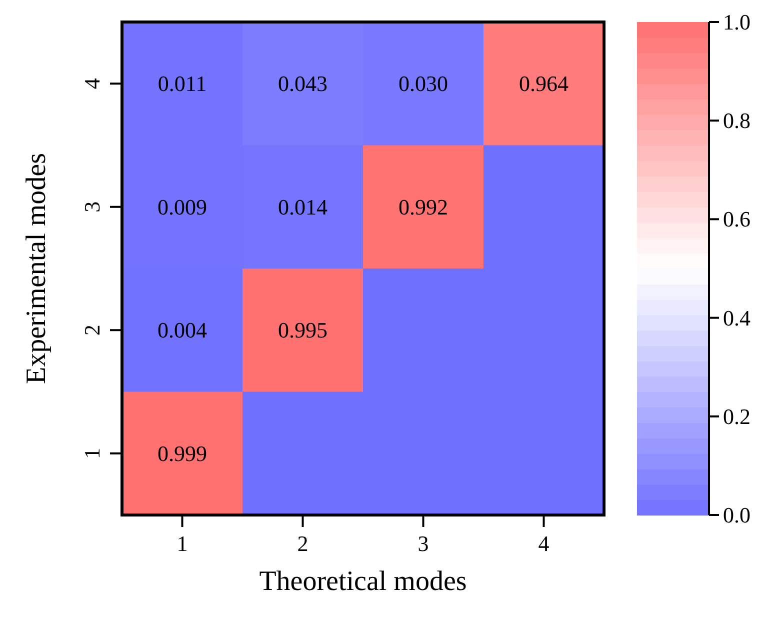  What do you see at coordinates (303, 207) in the screenshot?
I see `data-label: 0.014` at bounding box center [303, 207].